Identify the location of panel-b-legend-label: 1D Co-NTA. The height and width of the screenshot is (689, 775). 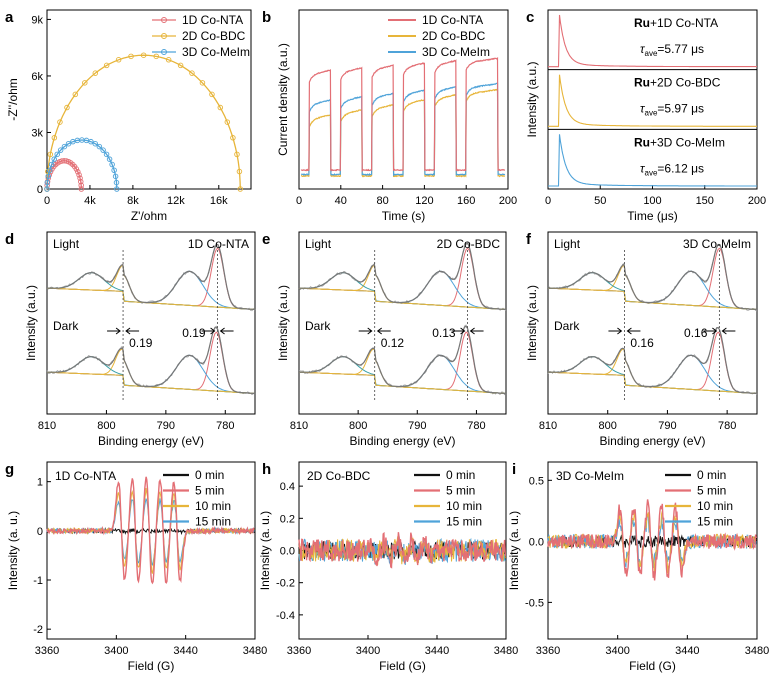
(452, 20).